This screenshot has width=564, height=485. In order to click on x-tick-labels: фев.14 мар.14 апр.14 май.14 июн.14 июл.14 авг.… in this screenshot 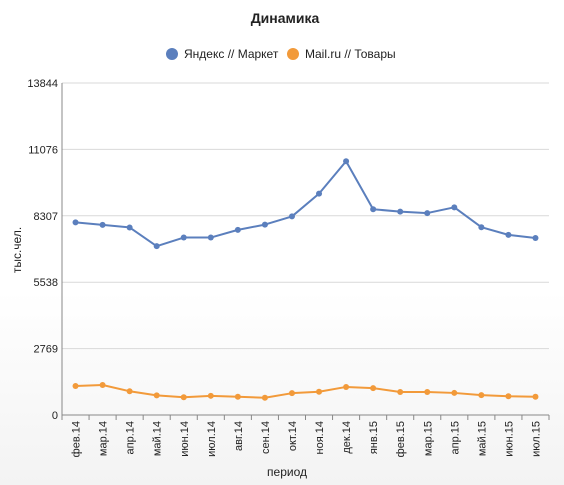, I will do `click(307, 439)`.